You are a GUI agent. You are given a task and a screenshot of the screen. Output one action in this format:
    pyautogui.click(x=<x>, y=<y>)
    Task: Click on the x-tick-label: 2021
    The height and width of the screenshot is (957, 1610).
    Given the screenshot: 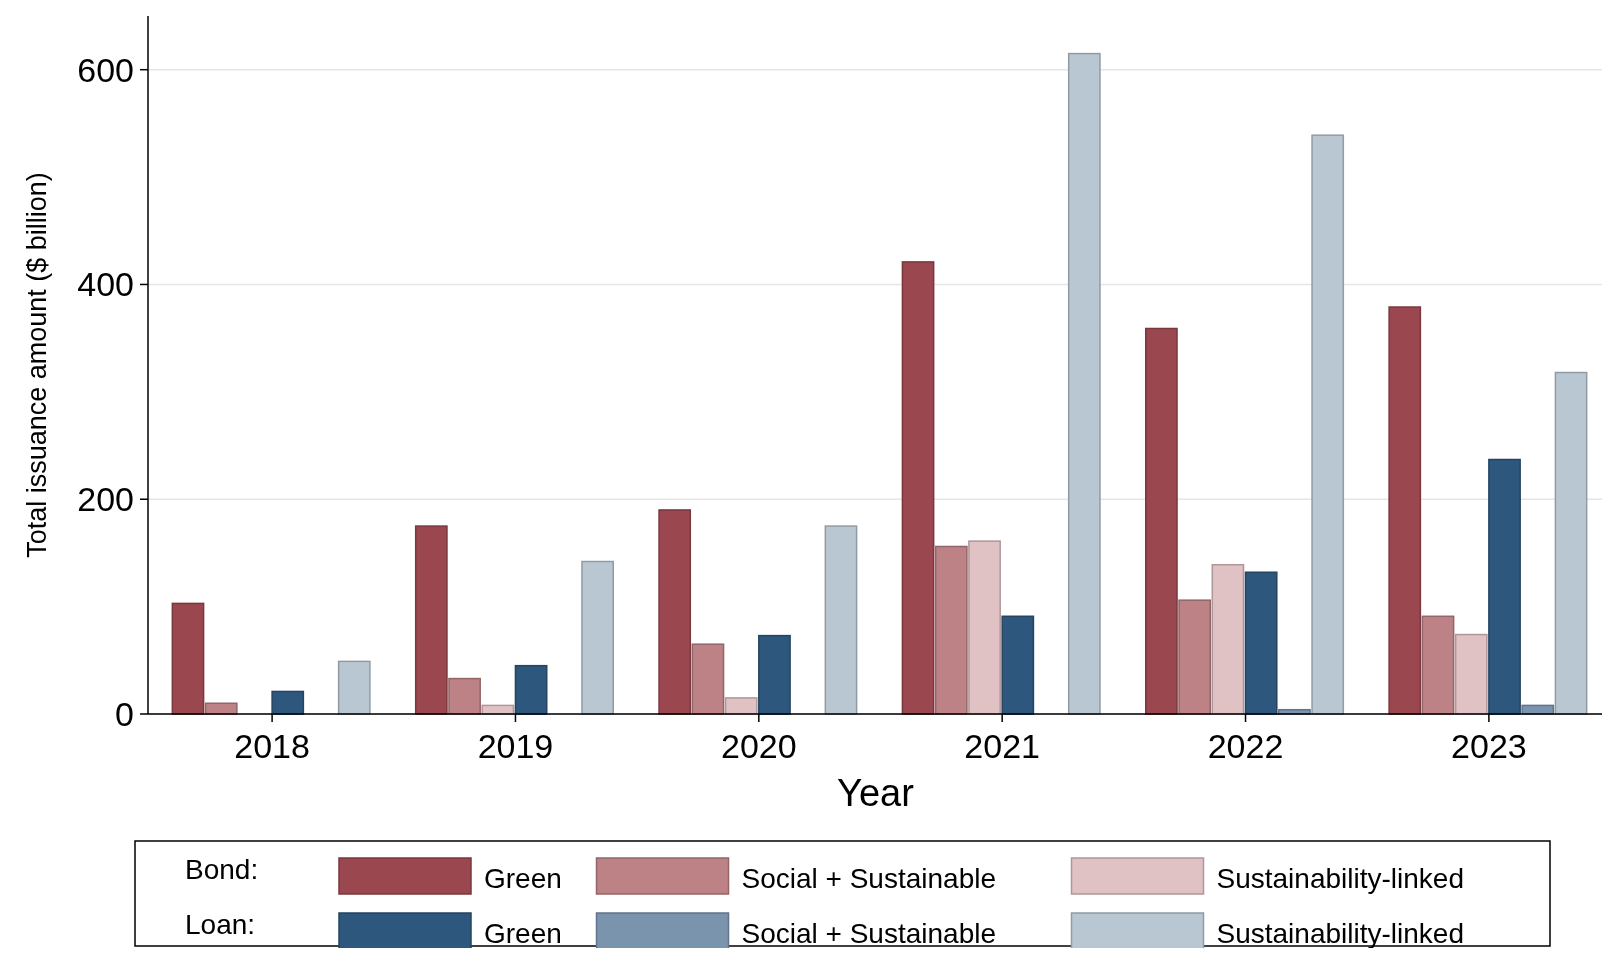 What is the action you would take?
    pyautogui.click(x=1002, y=746)
    